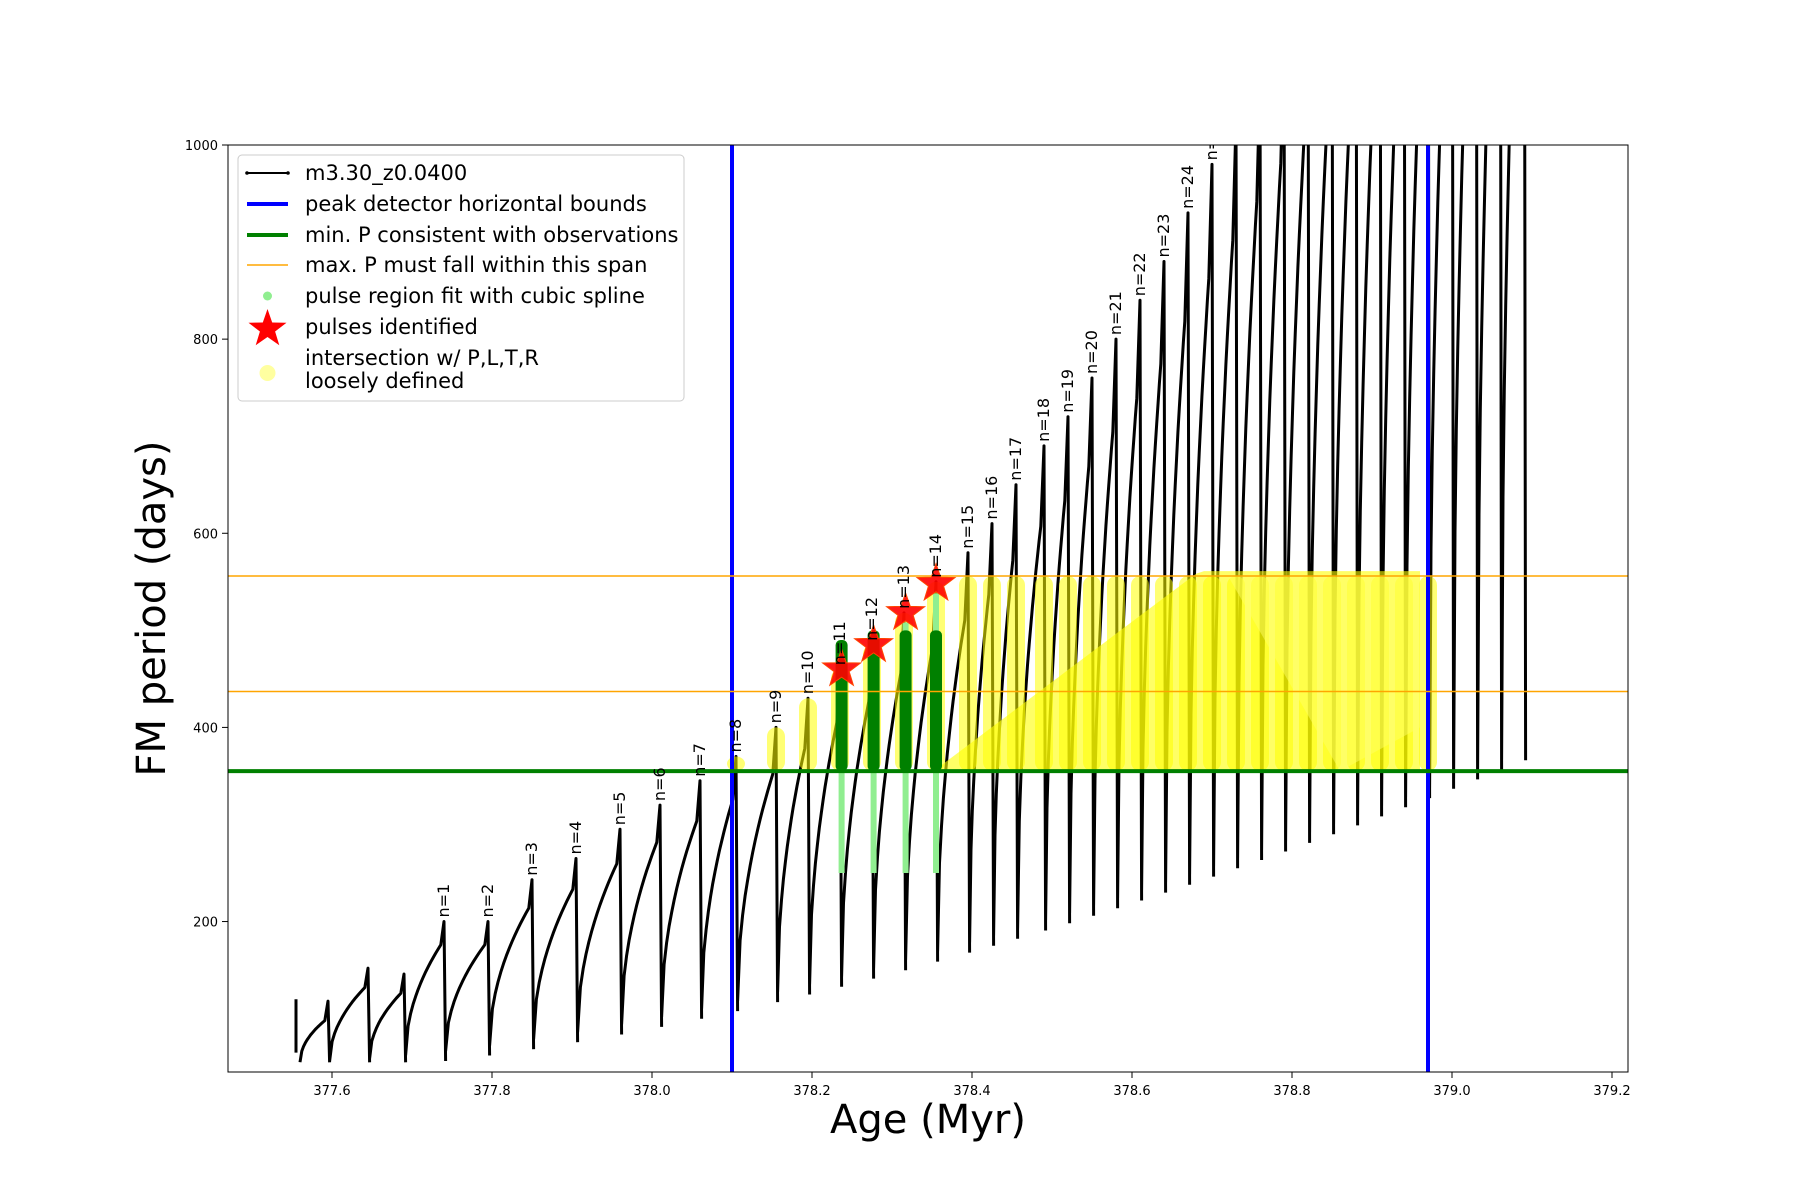  What do you see at coordinates (575, 838) in the screenshot?
I see `pulse-label: n=4` at bounding box center [575, 838].